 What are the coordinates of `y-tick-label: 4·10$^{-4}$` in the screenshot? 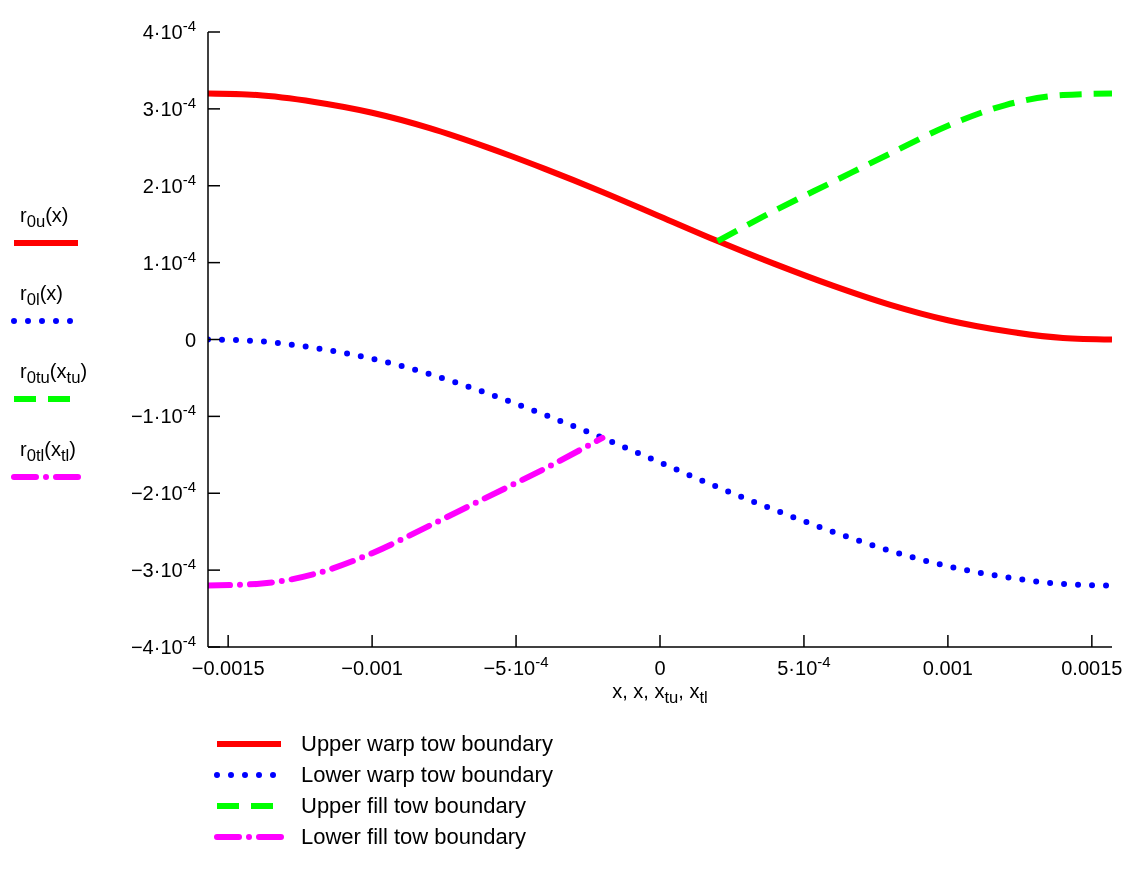 It's located at (169, 29).